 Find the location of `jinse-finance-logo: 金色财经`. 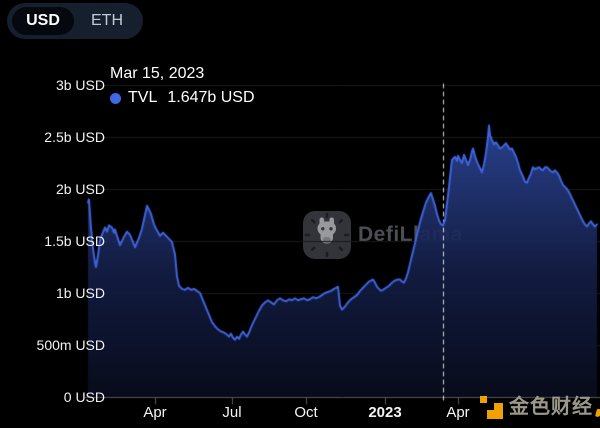

jinse-finance-logo: 金色财经 is located at coordinates (538, 407).